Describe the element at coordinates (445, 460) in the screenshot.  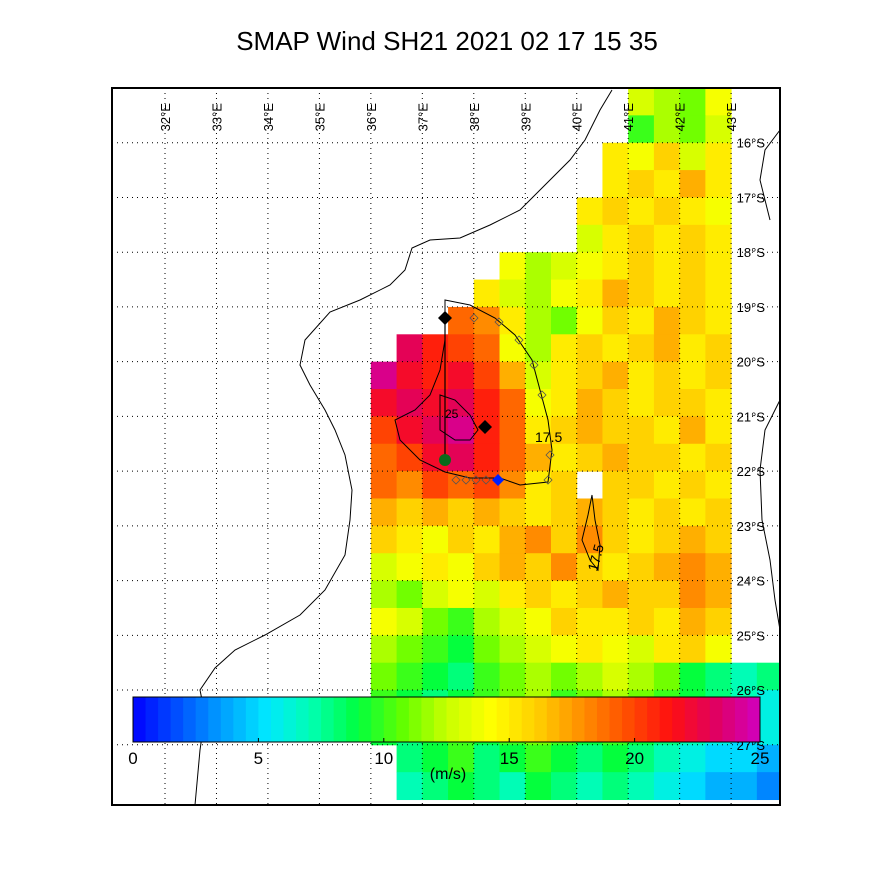
I see `storm-center` at that location.